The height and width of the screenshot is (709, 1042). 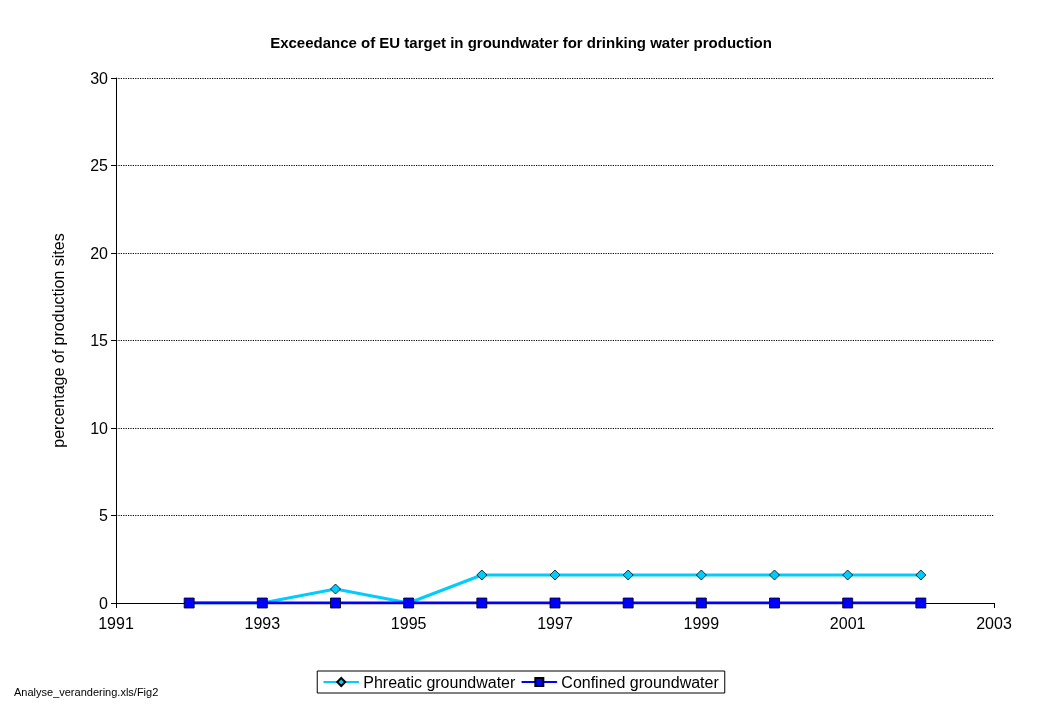 What do you see at coordinates (58, 340) in the screenshot?
I see `y-axis-title: percentage of production sites` at bounding box center [58, 340].